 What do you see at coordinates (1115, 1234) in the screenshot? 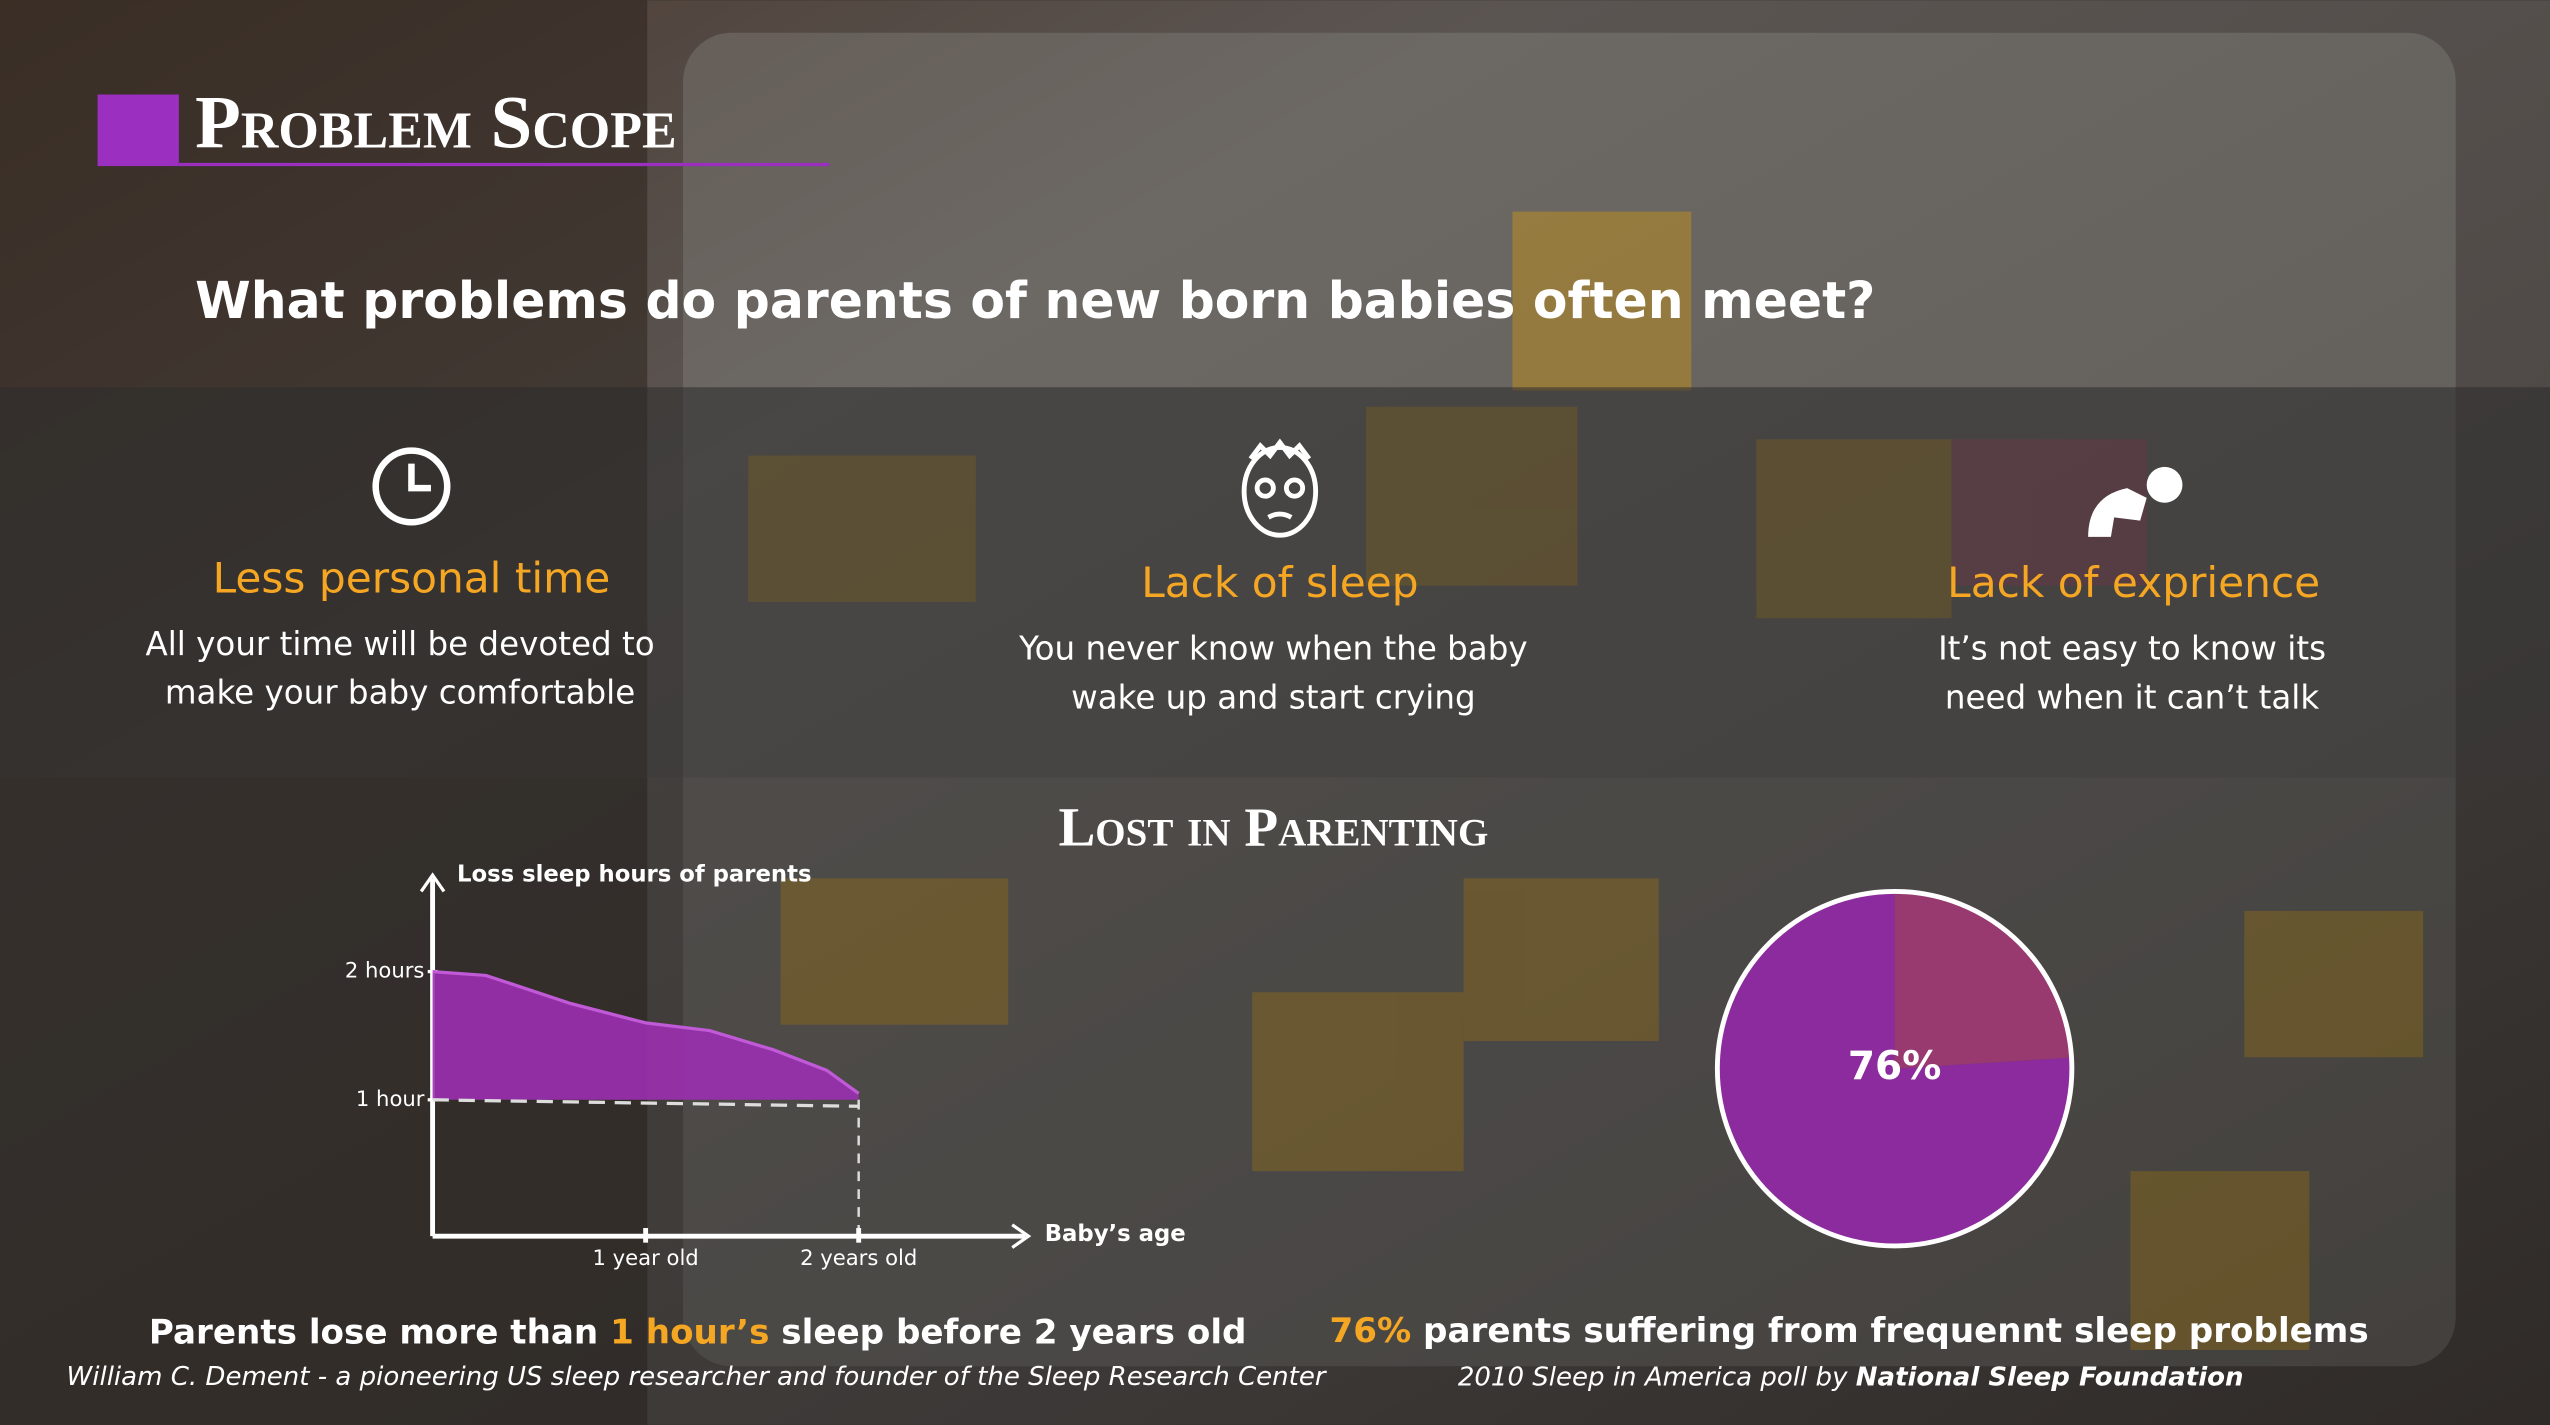
I see `x-axis-label: Baby’s age` at bounding box center [1115, 1234].